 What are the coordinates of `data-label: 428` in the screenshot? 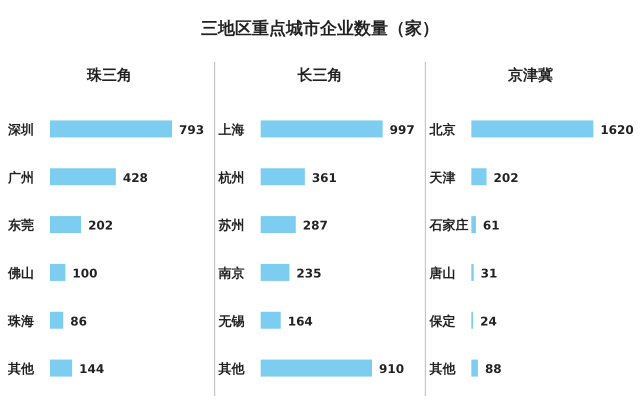 It's located at (135, 177).